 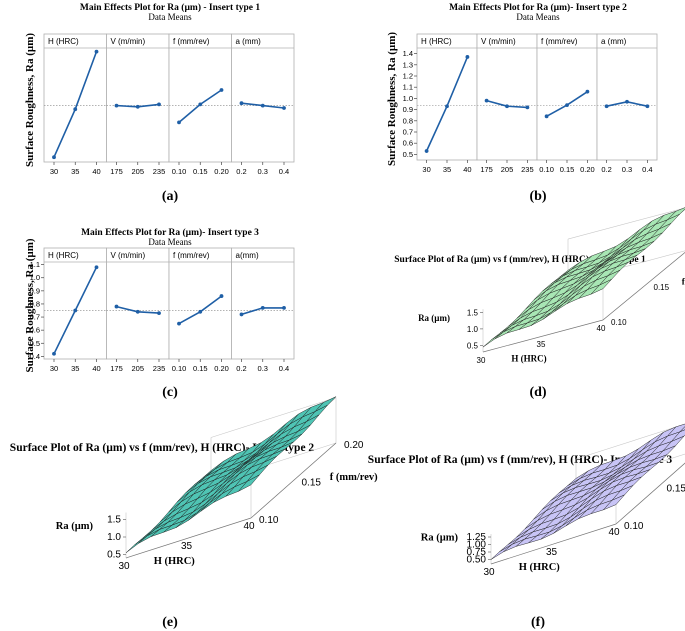 I want to click on factor-name: a (mm), so click(x=614, y=41).